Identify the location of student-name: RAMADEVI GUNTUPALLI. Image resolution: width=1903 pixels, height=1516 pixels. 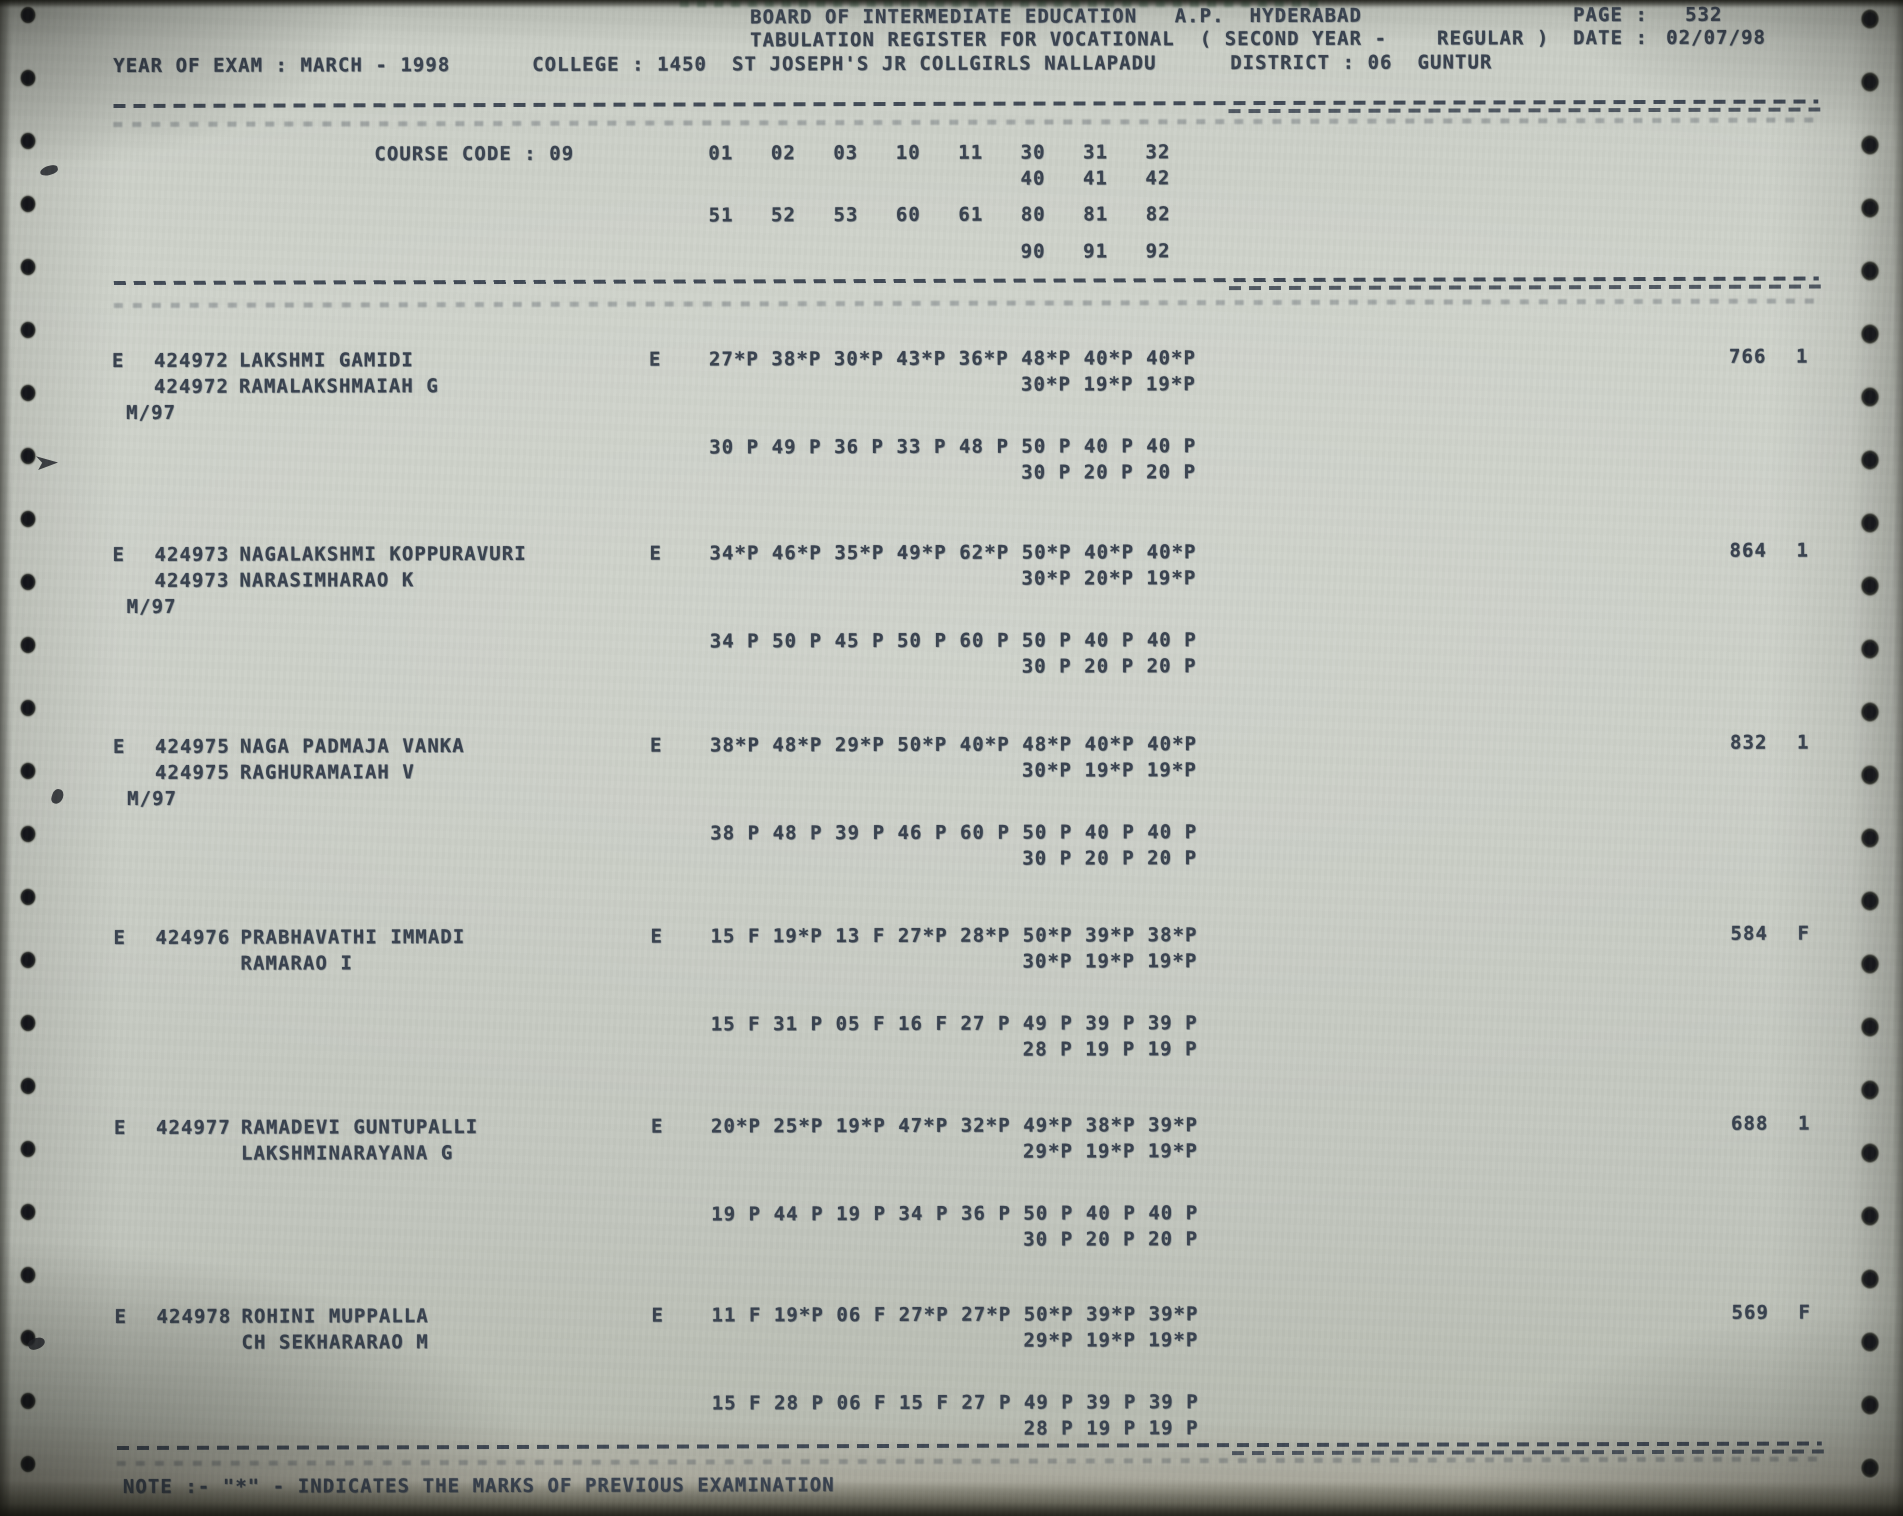
(359, 1127).